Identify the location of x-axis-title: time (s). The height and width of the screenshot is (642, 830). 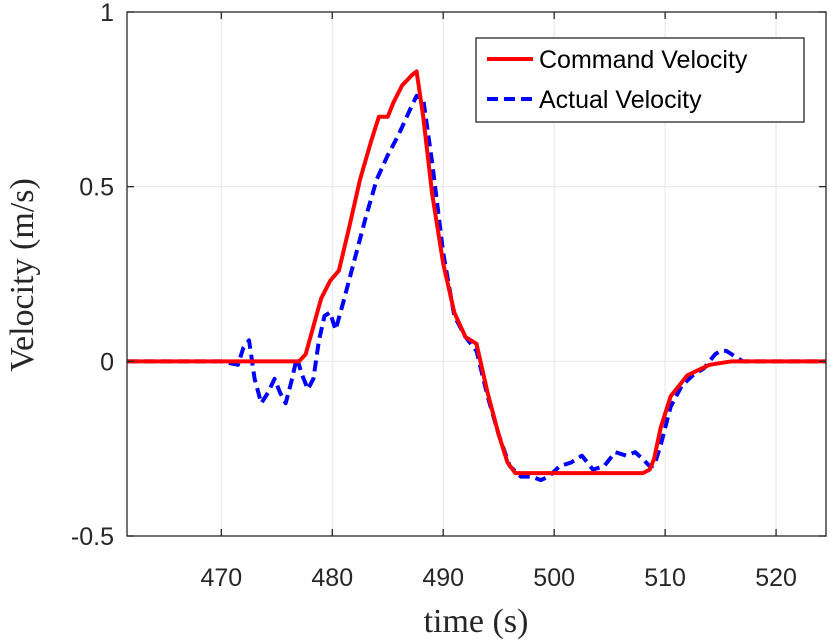
(476, 621).